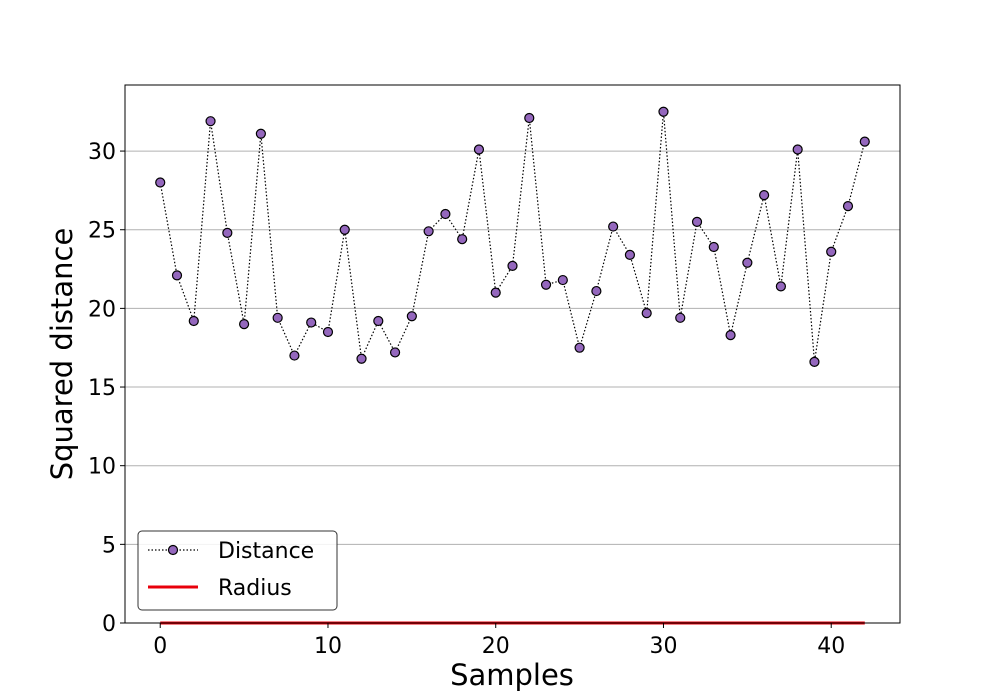 The image size is (1000, 700). Describe the element at coordinates (102, 388) in the screenshot. I see `y-tick-label: 15` at that location.